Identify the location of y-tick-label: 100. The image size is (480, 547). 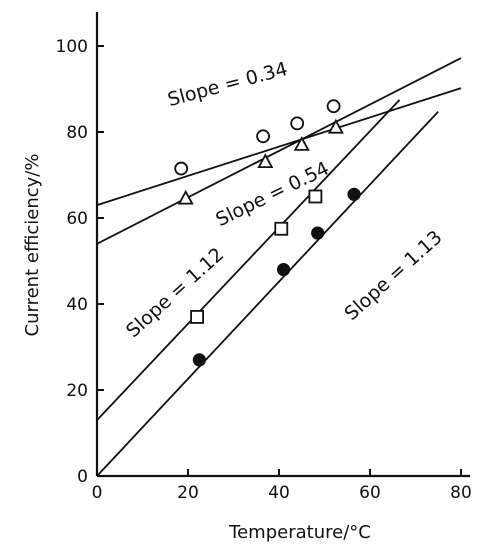
(72, 47).